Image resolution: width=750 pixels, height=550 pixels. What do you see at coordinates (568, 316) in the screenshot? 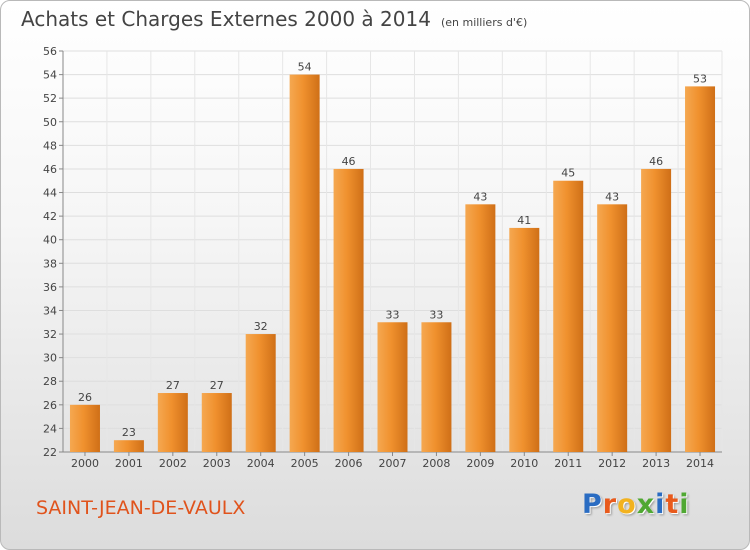
I see `bar-2011` at bounding box center [568, 316].